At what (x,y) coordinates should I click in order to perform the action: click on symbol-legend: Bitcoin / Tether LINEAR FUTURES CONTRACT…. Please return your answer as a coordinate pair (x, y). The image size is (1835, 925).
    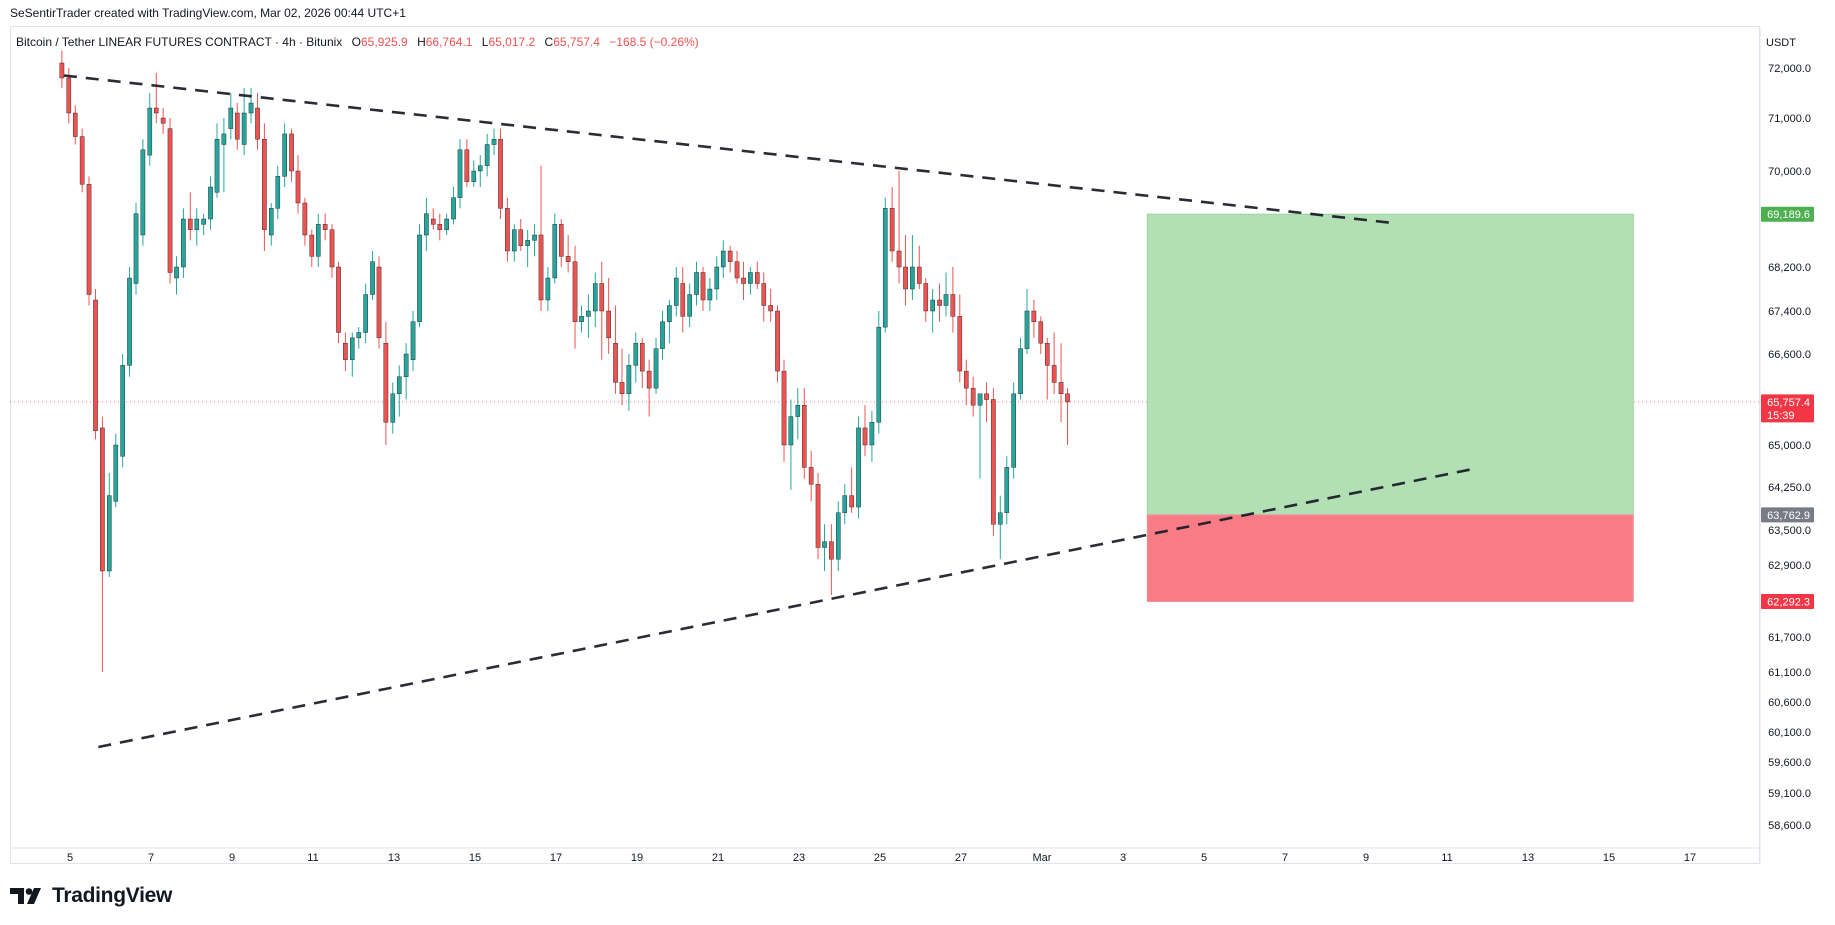
    Looking at the image, I should click on (357, 42).